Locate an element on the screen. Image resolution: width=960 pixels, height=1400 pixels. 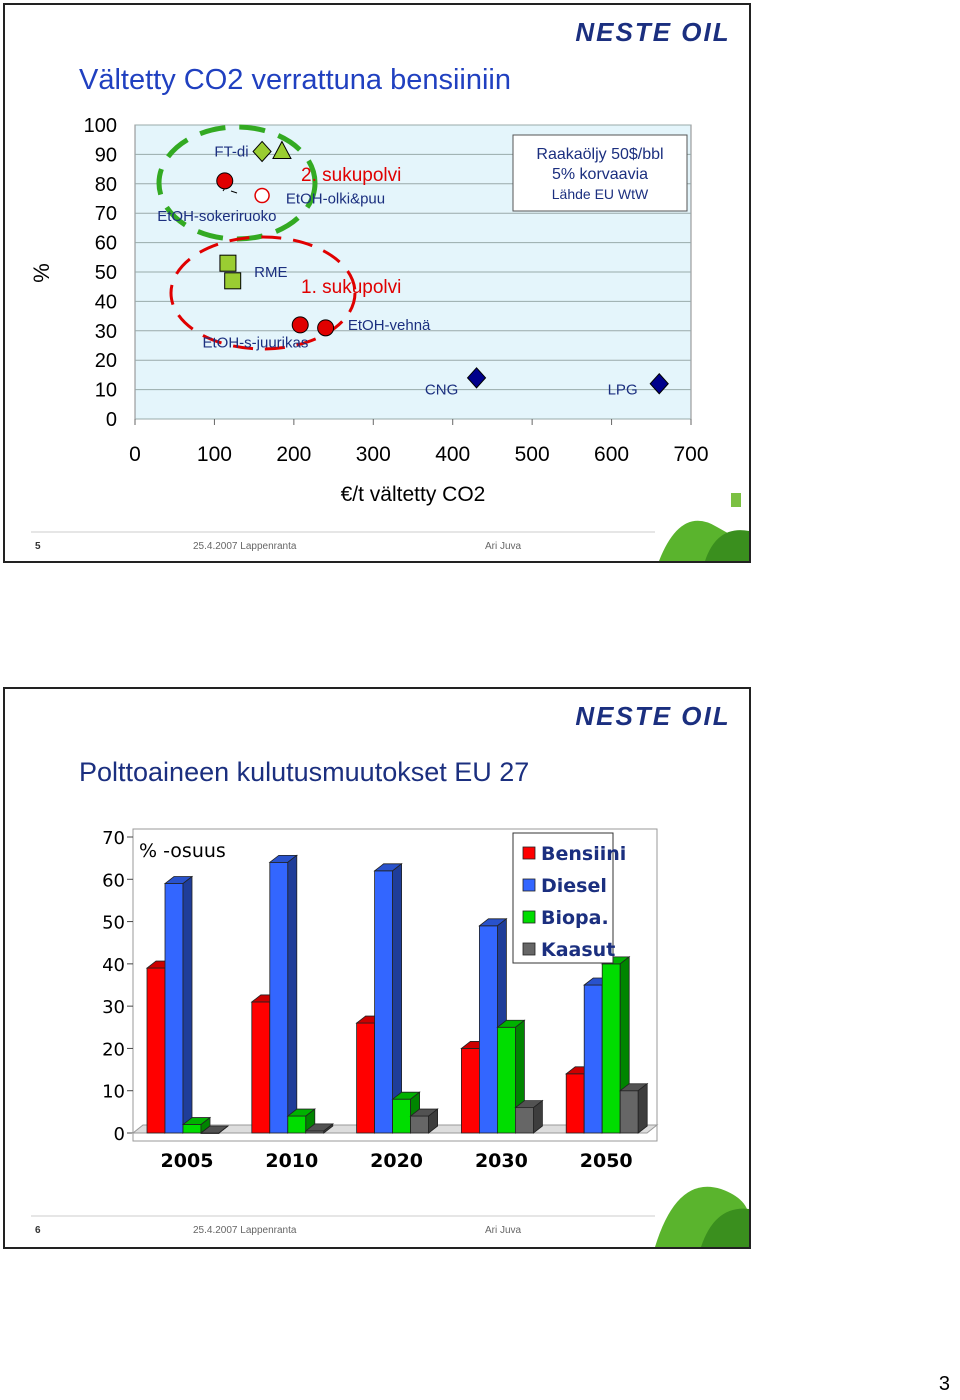
point-annotation: EtOH-sokeriruoko is located at coordinates (216, 216).